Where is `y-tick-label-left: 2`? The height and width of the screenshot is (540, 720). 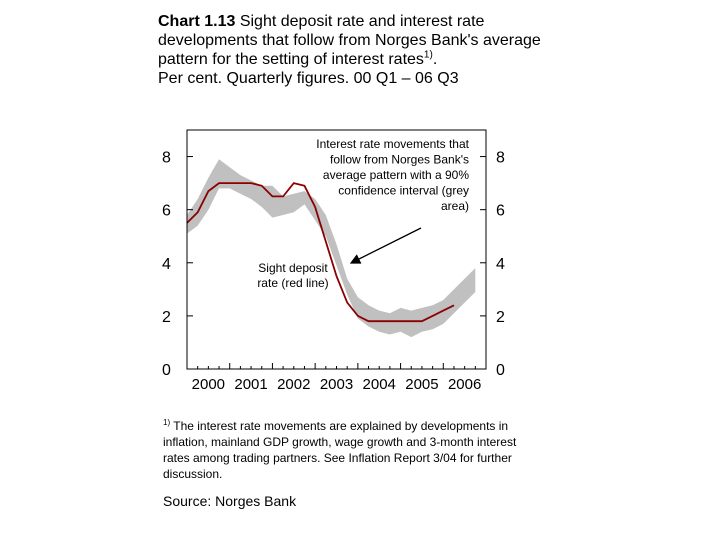 y-tick-label-left: 2 is located at coordinates (166, 317).